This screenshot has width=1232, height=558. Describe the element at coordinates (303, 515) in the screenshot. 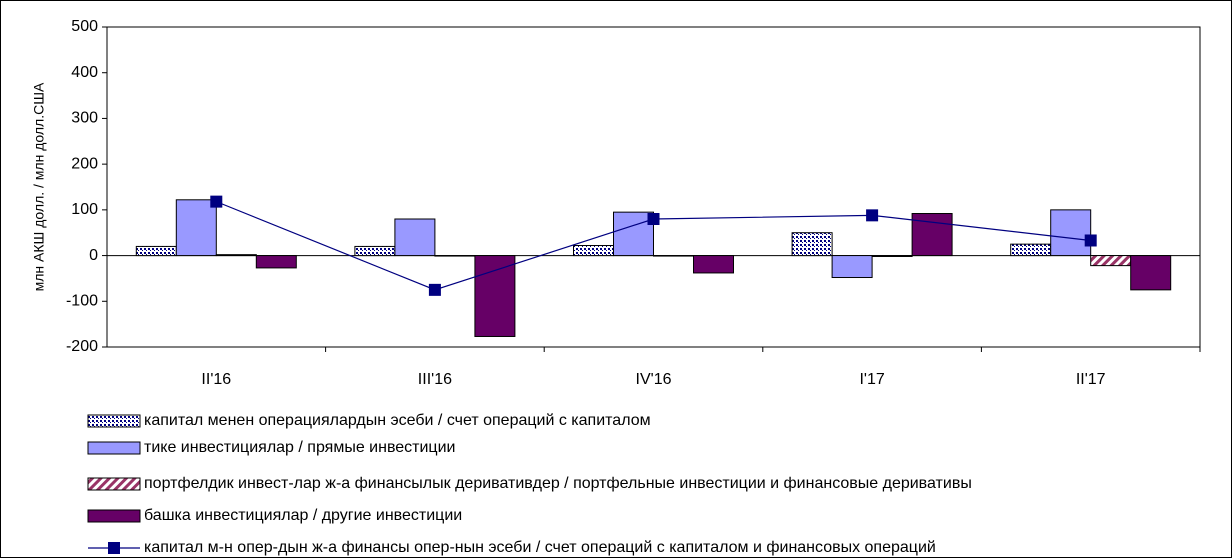

I see `legend-label: башка инвестициялар / другие инвестиции` at that location.